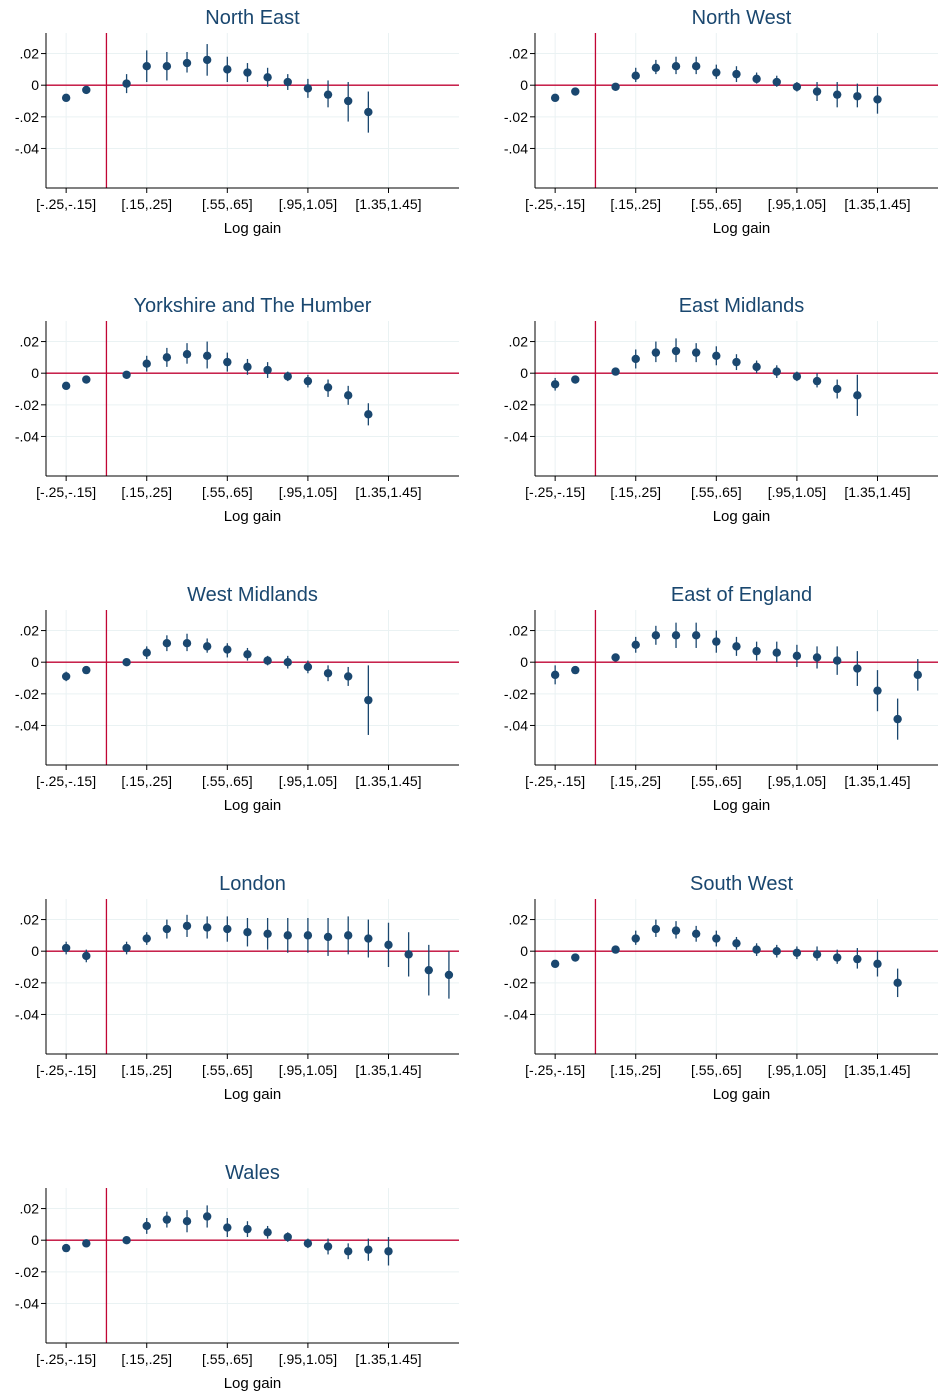 The image size is (938, 1398). Describe the element at coordinates (252, 595) in the screenshot. I see `panel-title: West Midlands` at that location.